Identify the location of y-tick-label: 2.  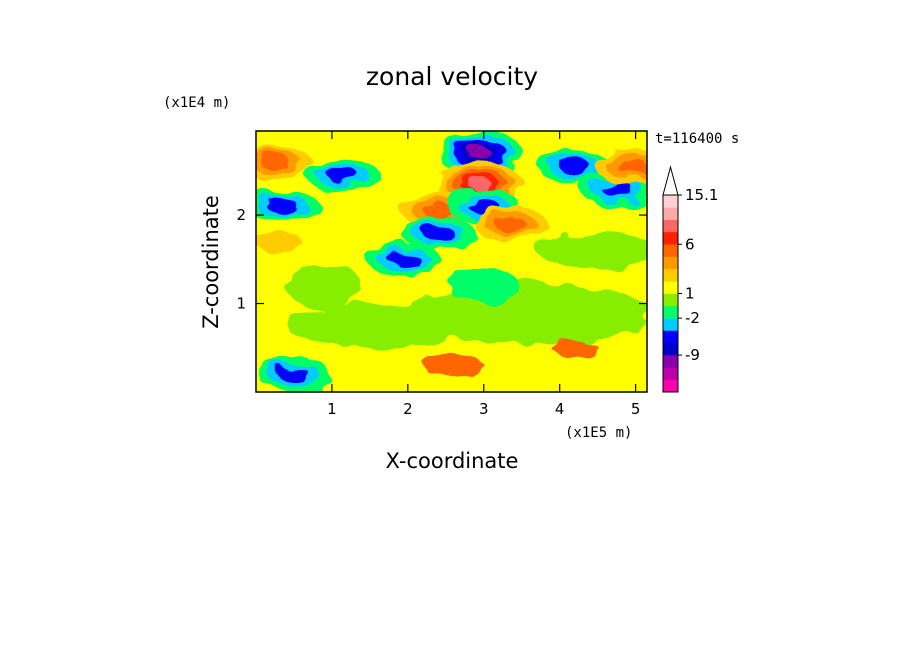
(241, 215).